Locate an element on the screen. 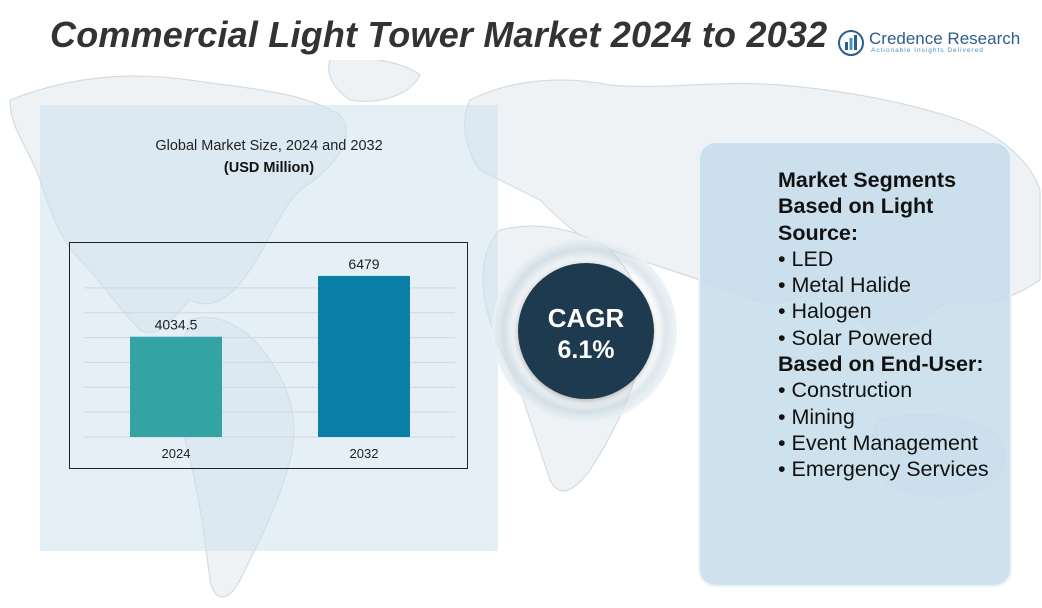 Image resolution: width=1042 pixels, height=608 pixels. bar-chart-plot: 4034.5 2024 6479 2032 is located at coordinates (269, 358).